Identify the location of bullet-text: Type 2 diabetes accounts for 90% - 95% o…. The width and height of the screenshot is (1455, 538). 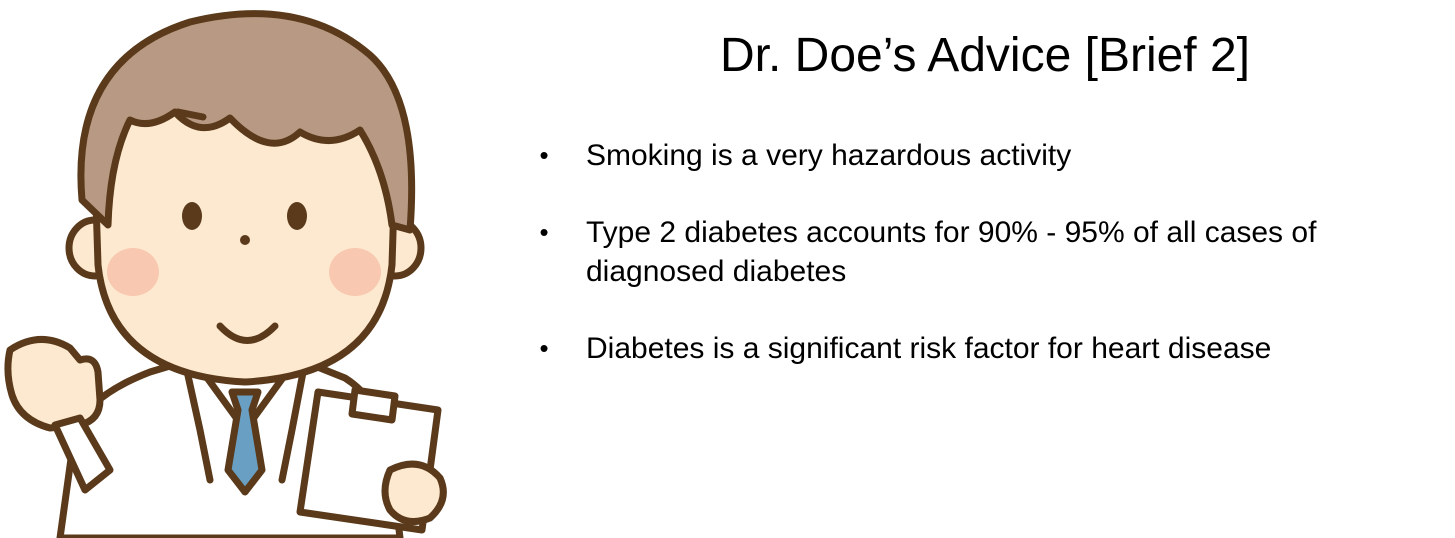
(951, 252).